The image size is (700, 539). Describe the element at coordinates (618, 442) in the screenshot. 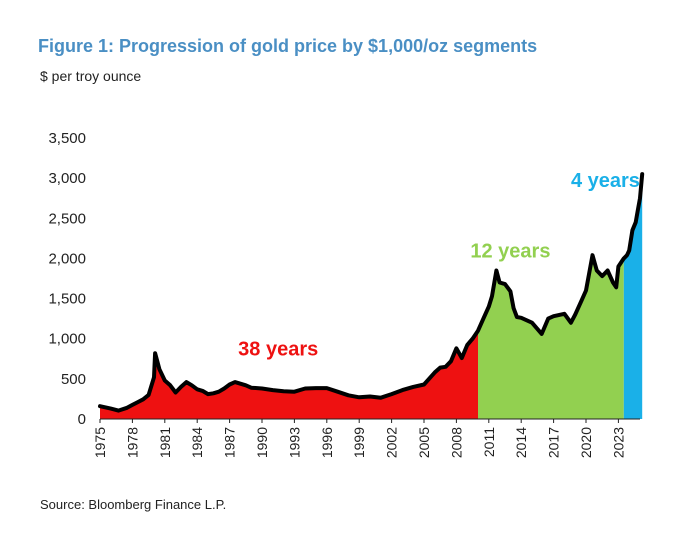

I see `x-tick-label: 2023` at that location.